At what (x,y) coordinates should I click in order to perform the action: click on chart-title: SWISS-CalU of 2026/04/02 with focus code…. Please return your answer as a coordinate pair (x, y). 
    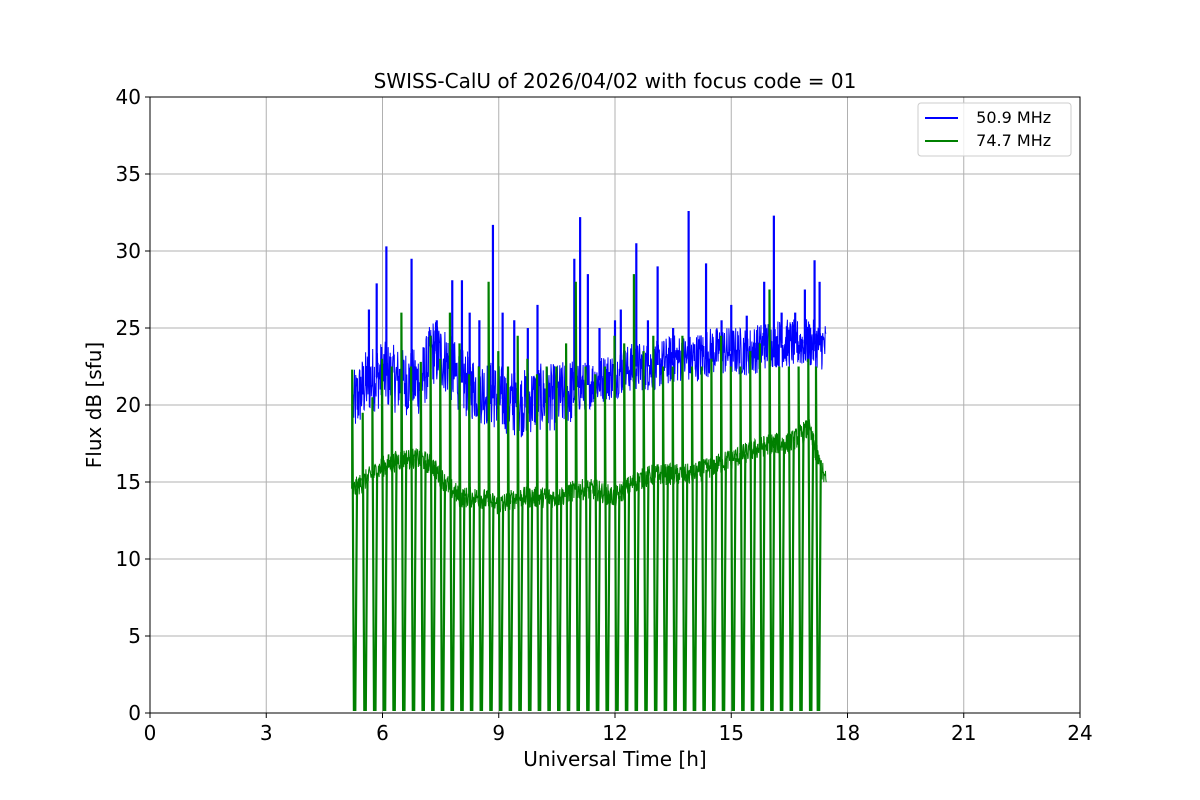
    Looking at the image, I should click on (615, 81).